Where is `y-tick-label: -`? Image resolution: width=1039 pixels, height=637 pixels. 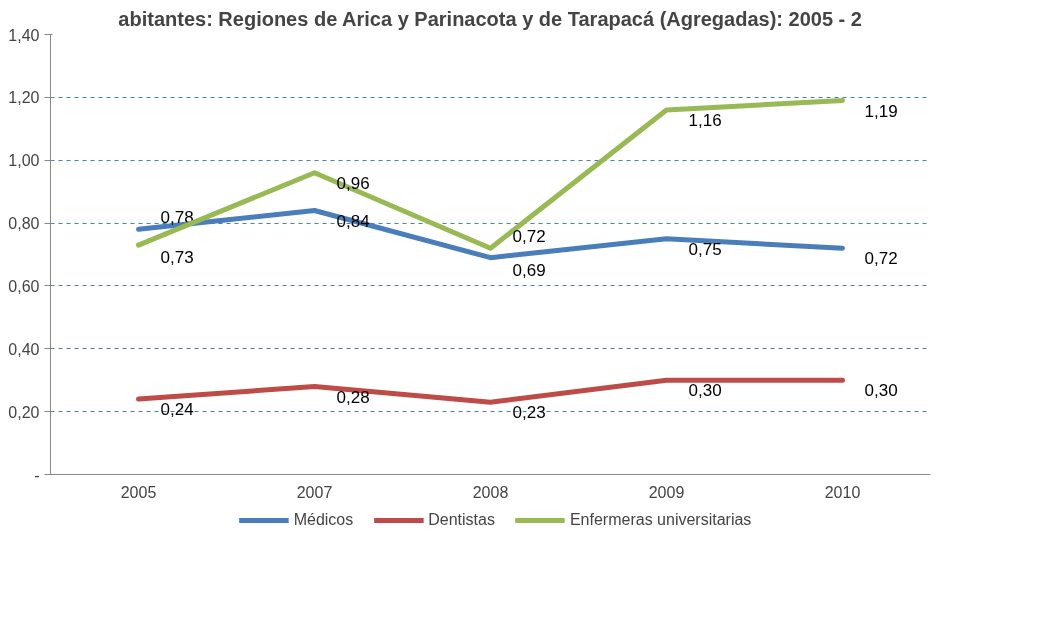
y-tick-label: - is located at coordinates (37, 475).